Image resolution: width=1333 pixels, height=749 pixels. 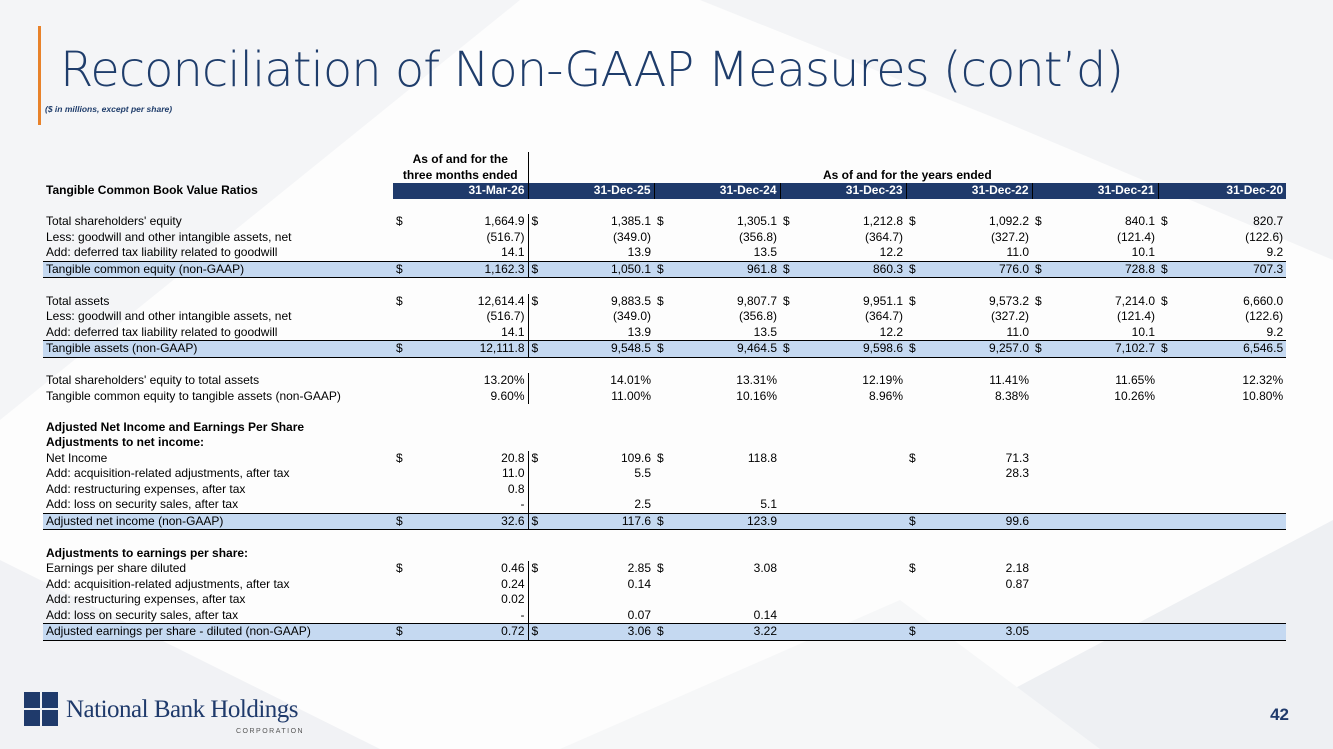 I want to click on row-label: Total assets, so click(x=78, y=300).